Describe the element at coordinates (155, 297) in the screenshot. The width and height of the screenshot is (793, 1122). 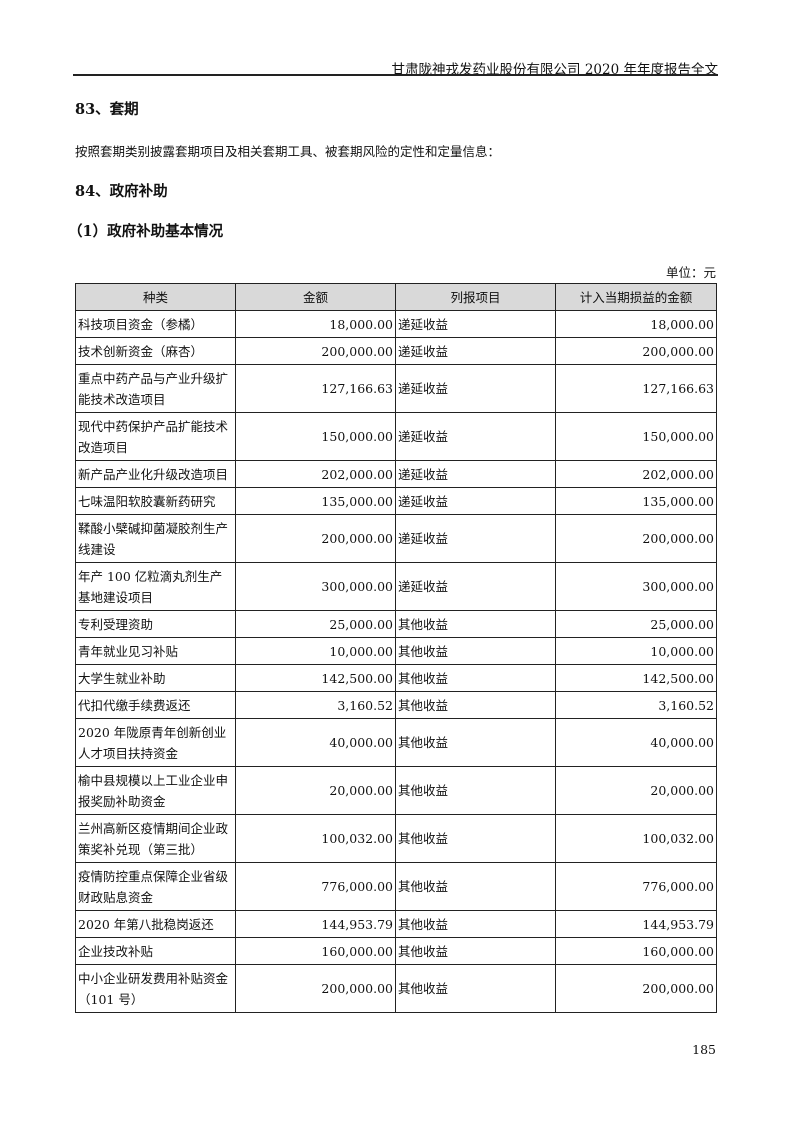
I see `header-category: 种类` at that location.